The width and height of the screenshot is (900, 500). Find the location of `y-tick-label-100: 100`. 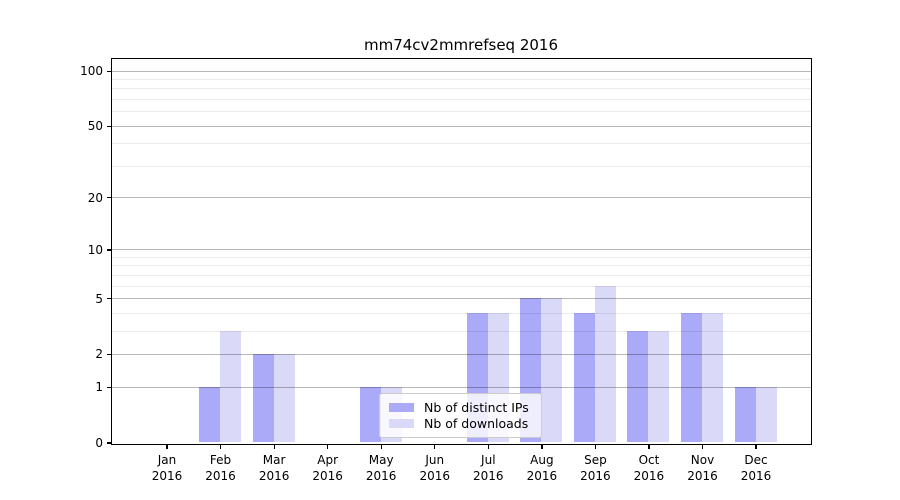

y-tick-label-100: 100 is located at coordinates (91, 71).